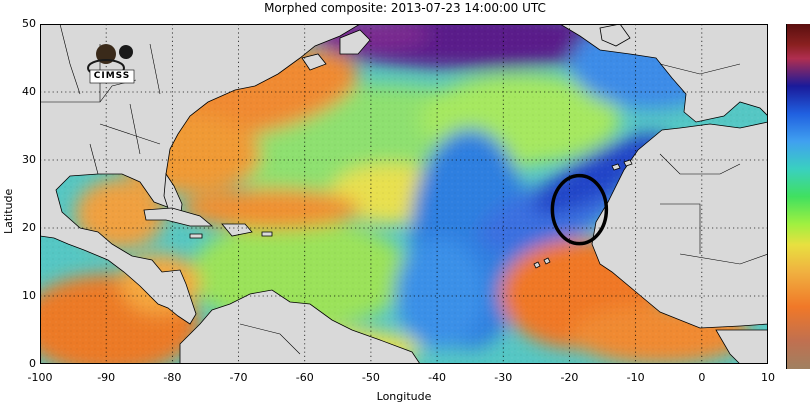  Describe the element at coordinates (106, 377) in the screenshot. I see `x-tick-label: -90` at that location.